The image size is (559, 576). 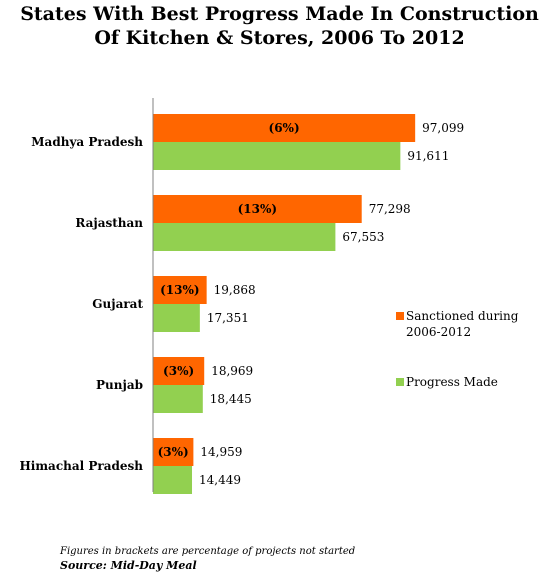 What do you see at coordinates (109, 223) in the screenshot?
I see `category-label: Rajasthan` at bounding box center [109, 223].